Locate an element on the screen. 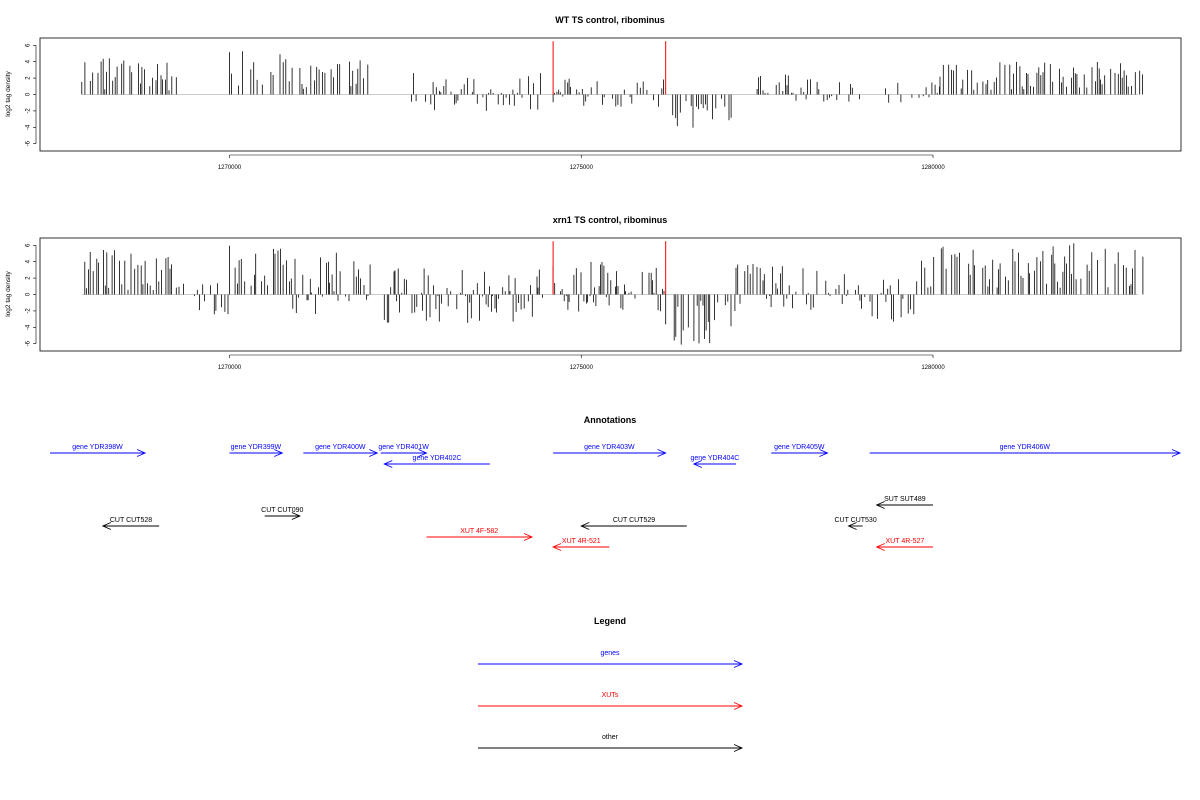 The image size is (1200, 800). other-feature-label: CUT CUT090 is located at coordinates (282, 510).